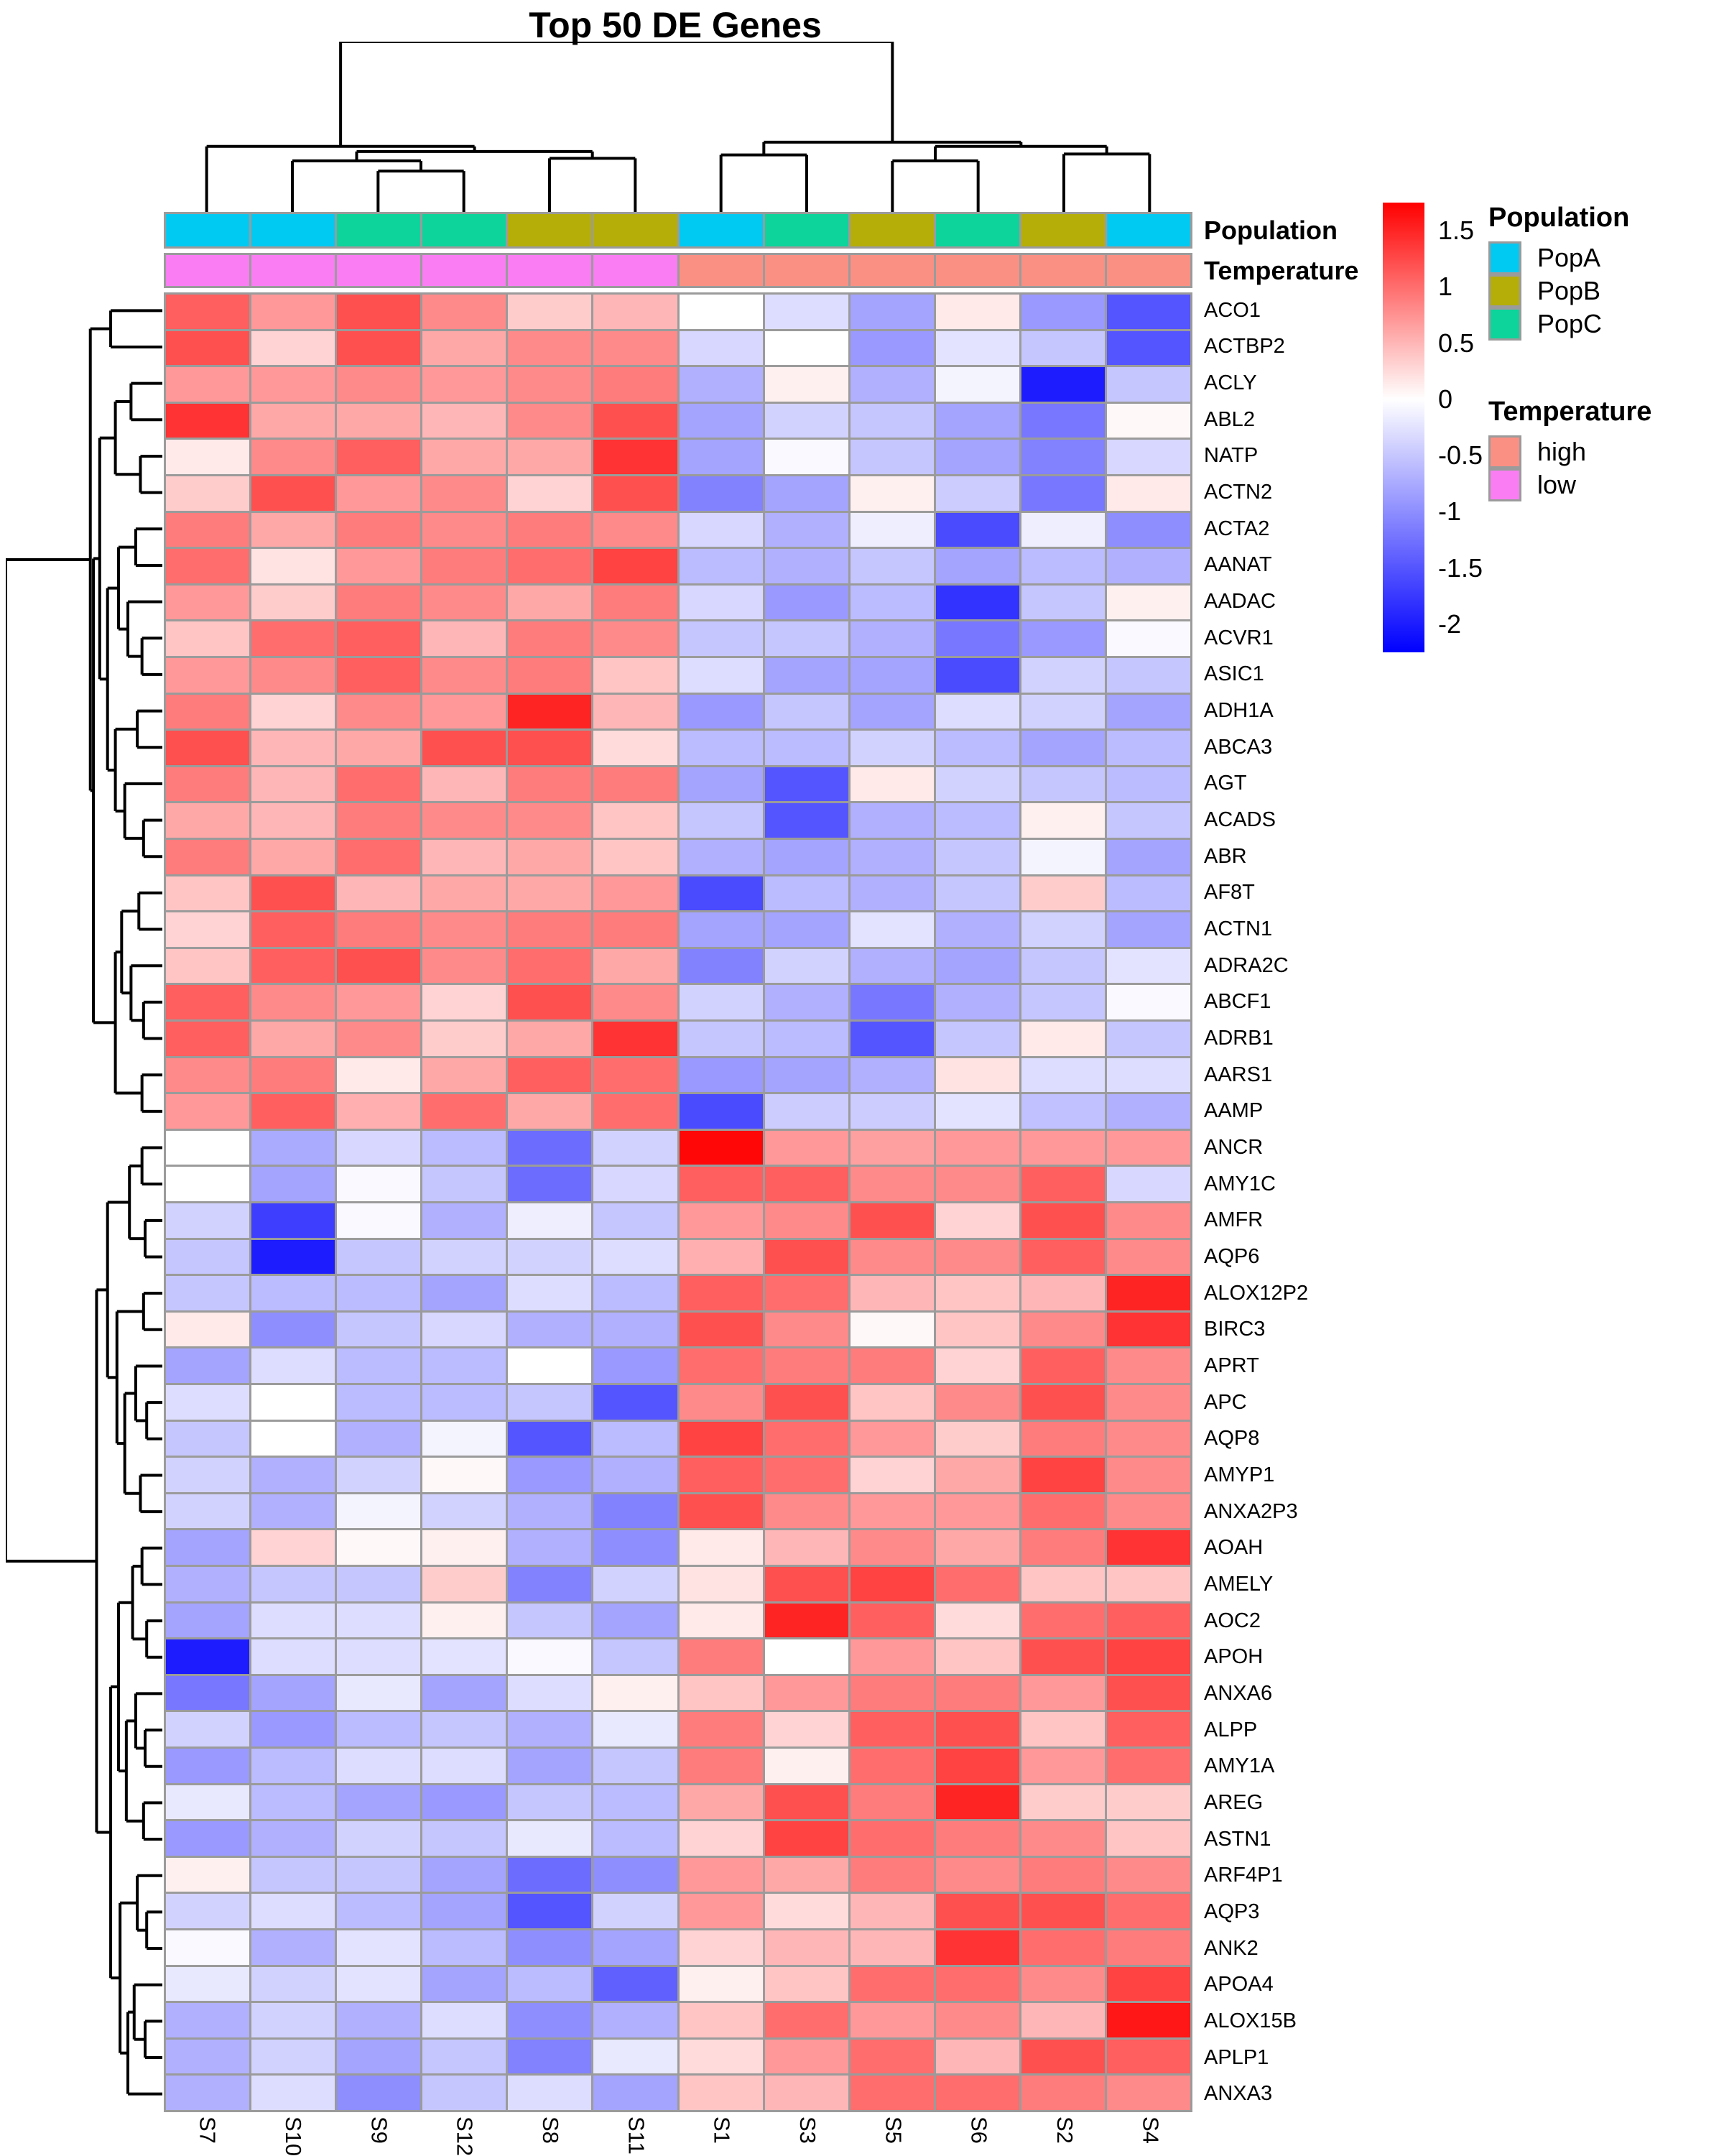  What do you see at coordinates (1505, 290) in the screenshot?
I see `popB-swatch` at bounding box center [1505, 290].